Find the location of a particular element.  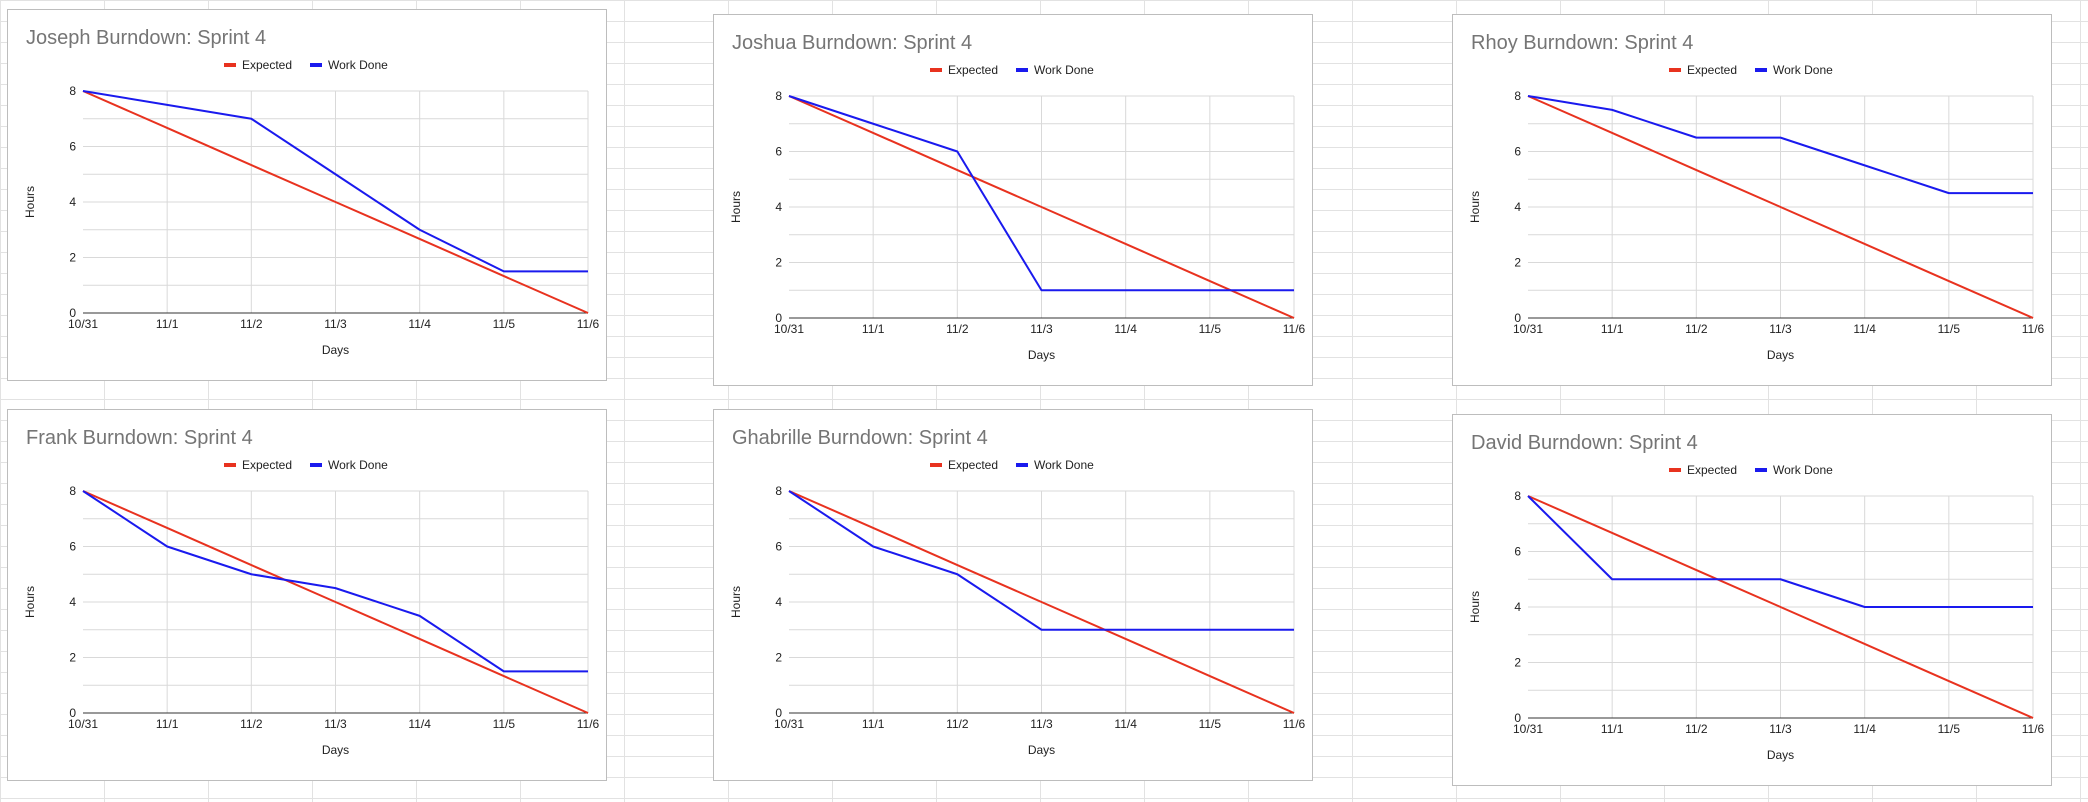

chart-title: Rhoy Burndown: Sprint 4 is located at coordinates (1582, 43).